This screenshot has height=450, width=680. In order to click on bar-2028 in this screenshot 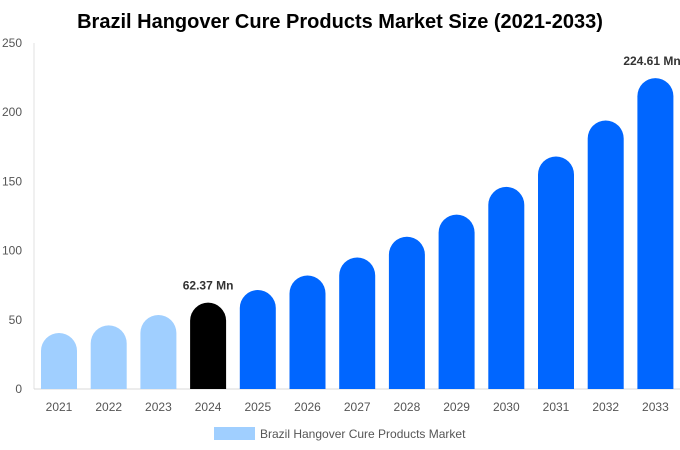, I will do `click(406, 312)`.